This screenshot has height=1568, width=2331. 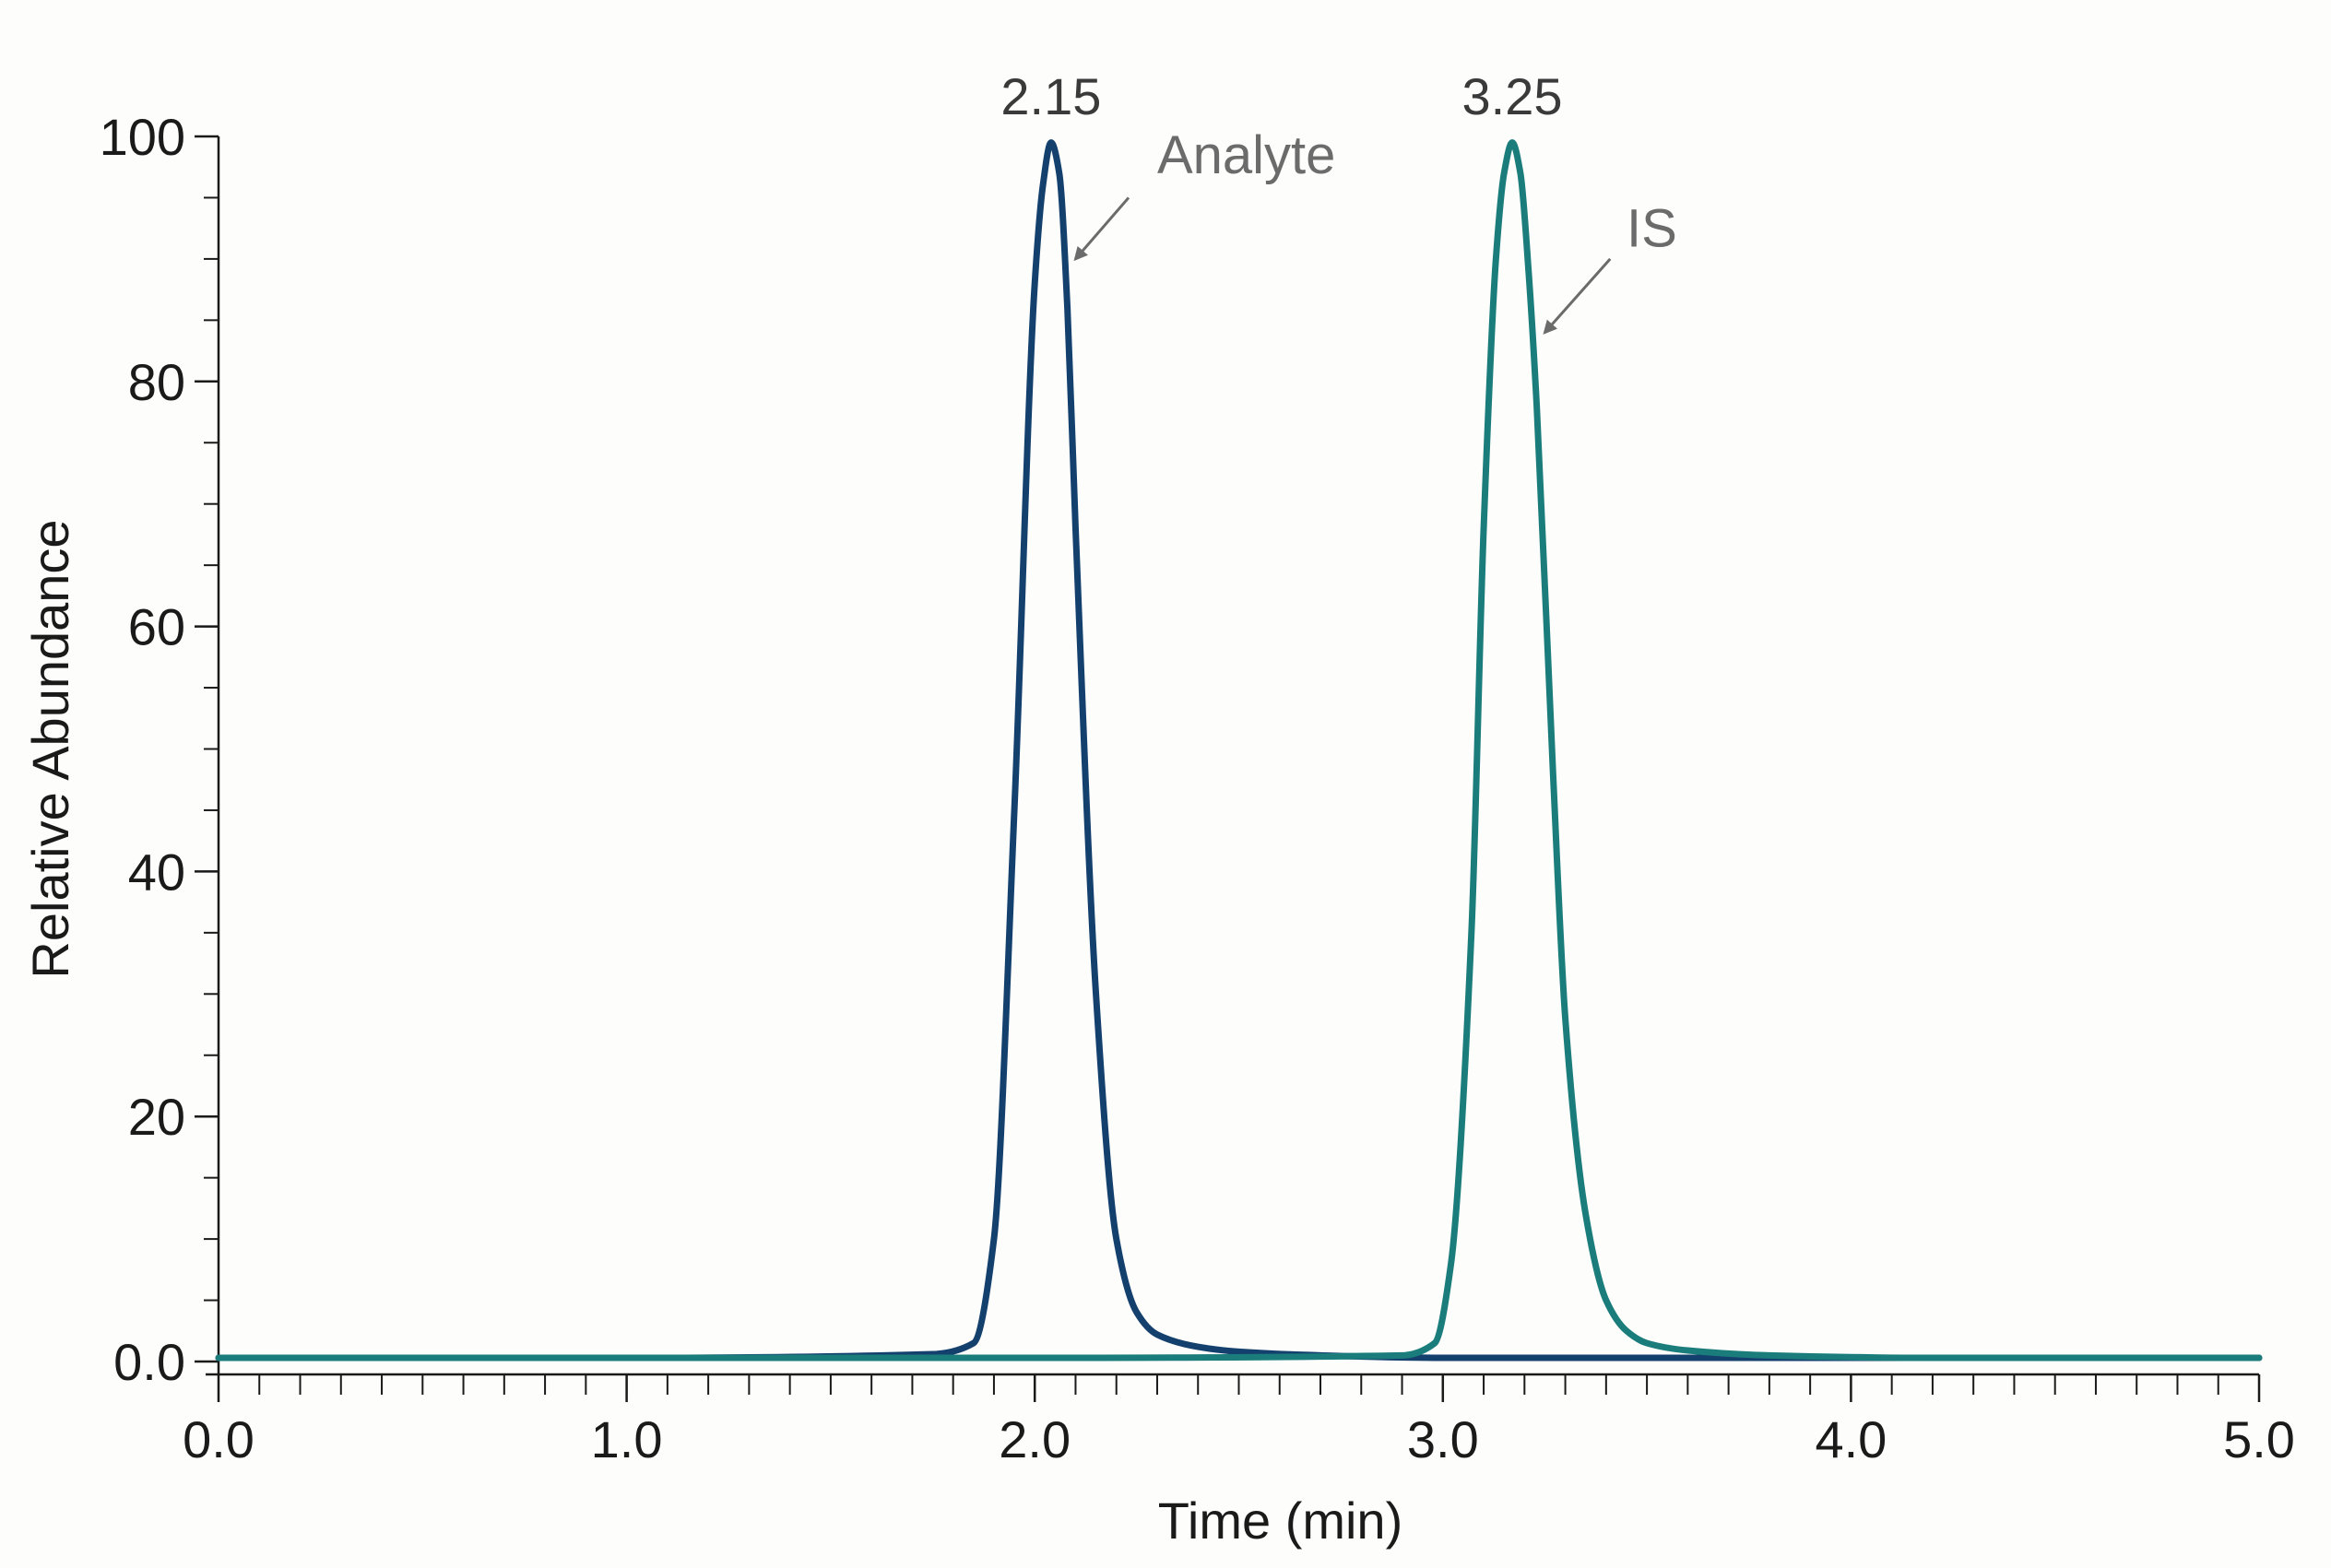 What do you see at coordinates (1652, 229) in the screenshot?
I see `annotation-label: IS` at bounding box center [1652, 229].